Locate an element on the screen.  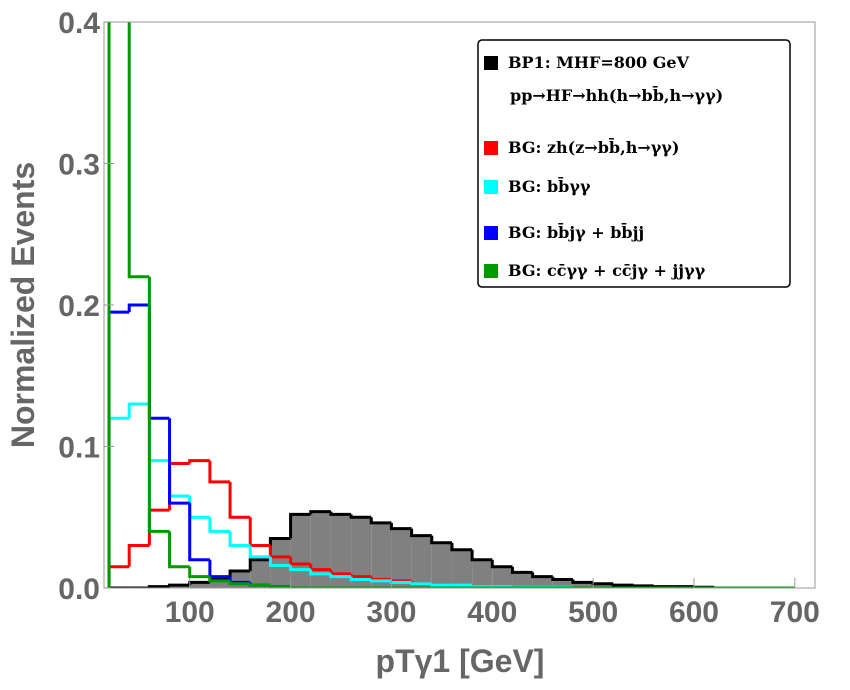
legend-label: BG: bb̄γγ is located at coordinates (549, 186).